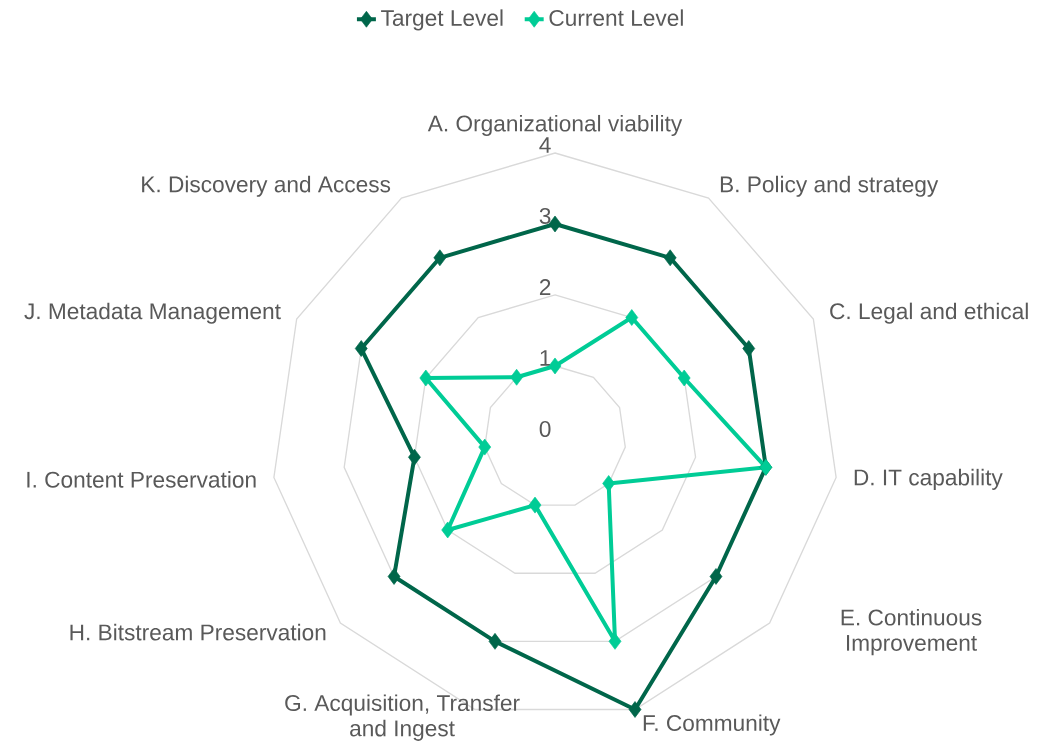 The height and width of the screenshot is (748, 1042). What do you see at coordinates (545, 287) in the screenshot?
I see `y-tick-label: 2` at bounding box center [545, 287].